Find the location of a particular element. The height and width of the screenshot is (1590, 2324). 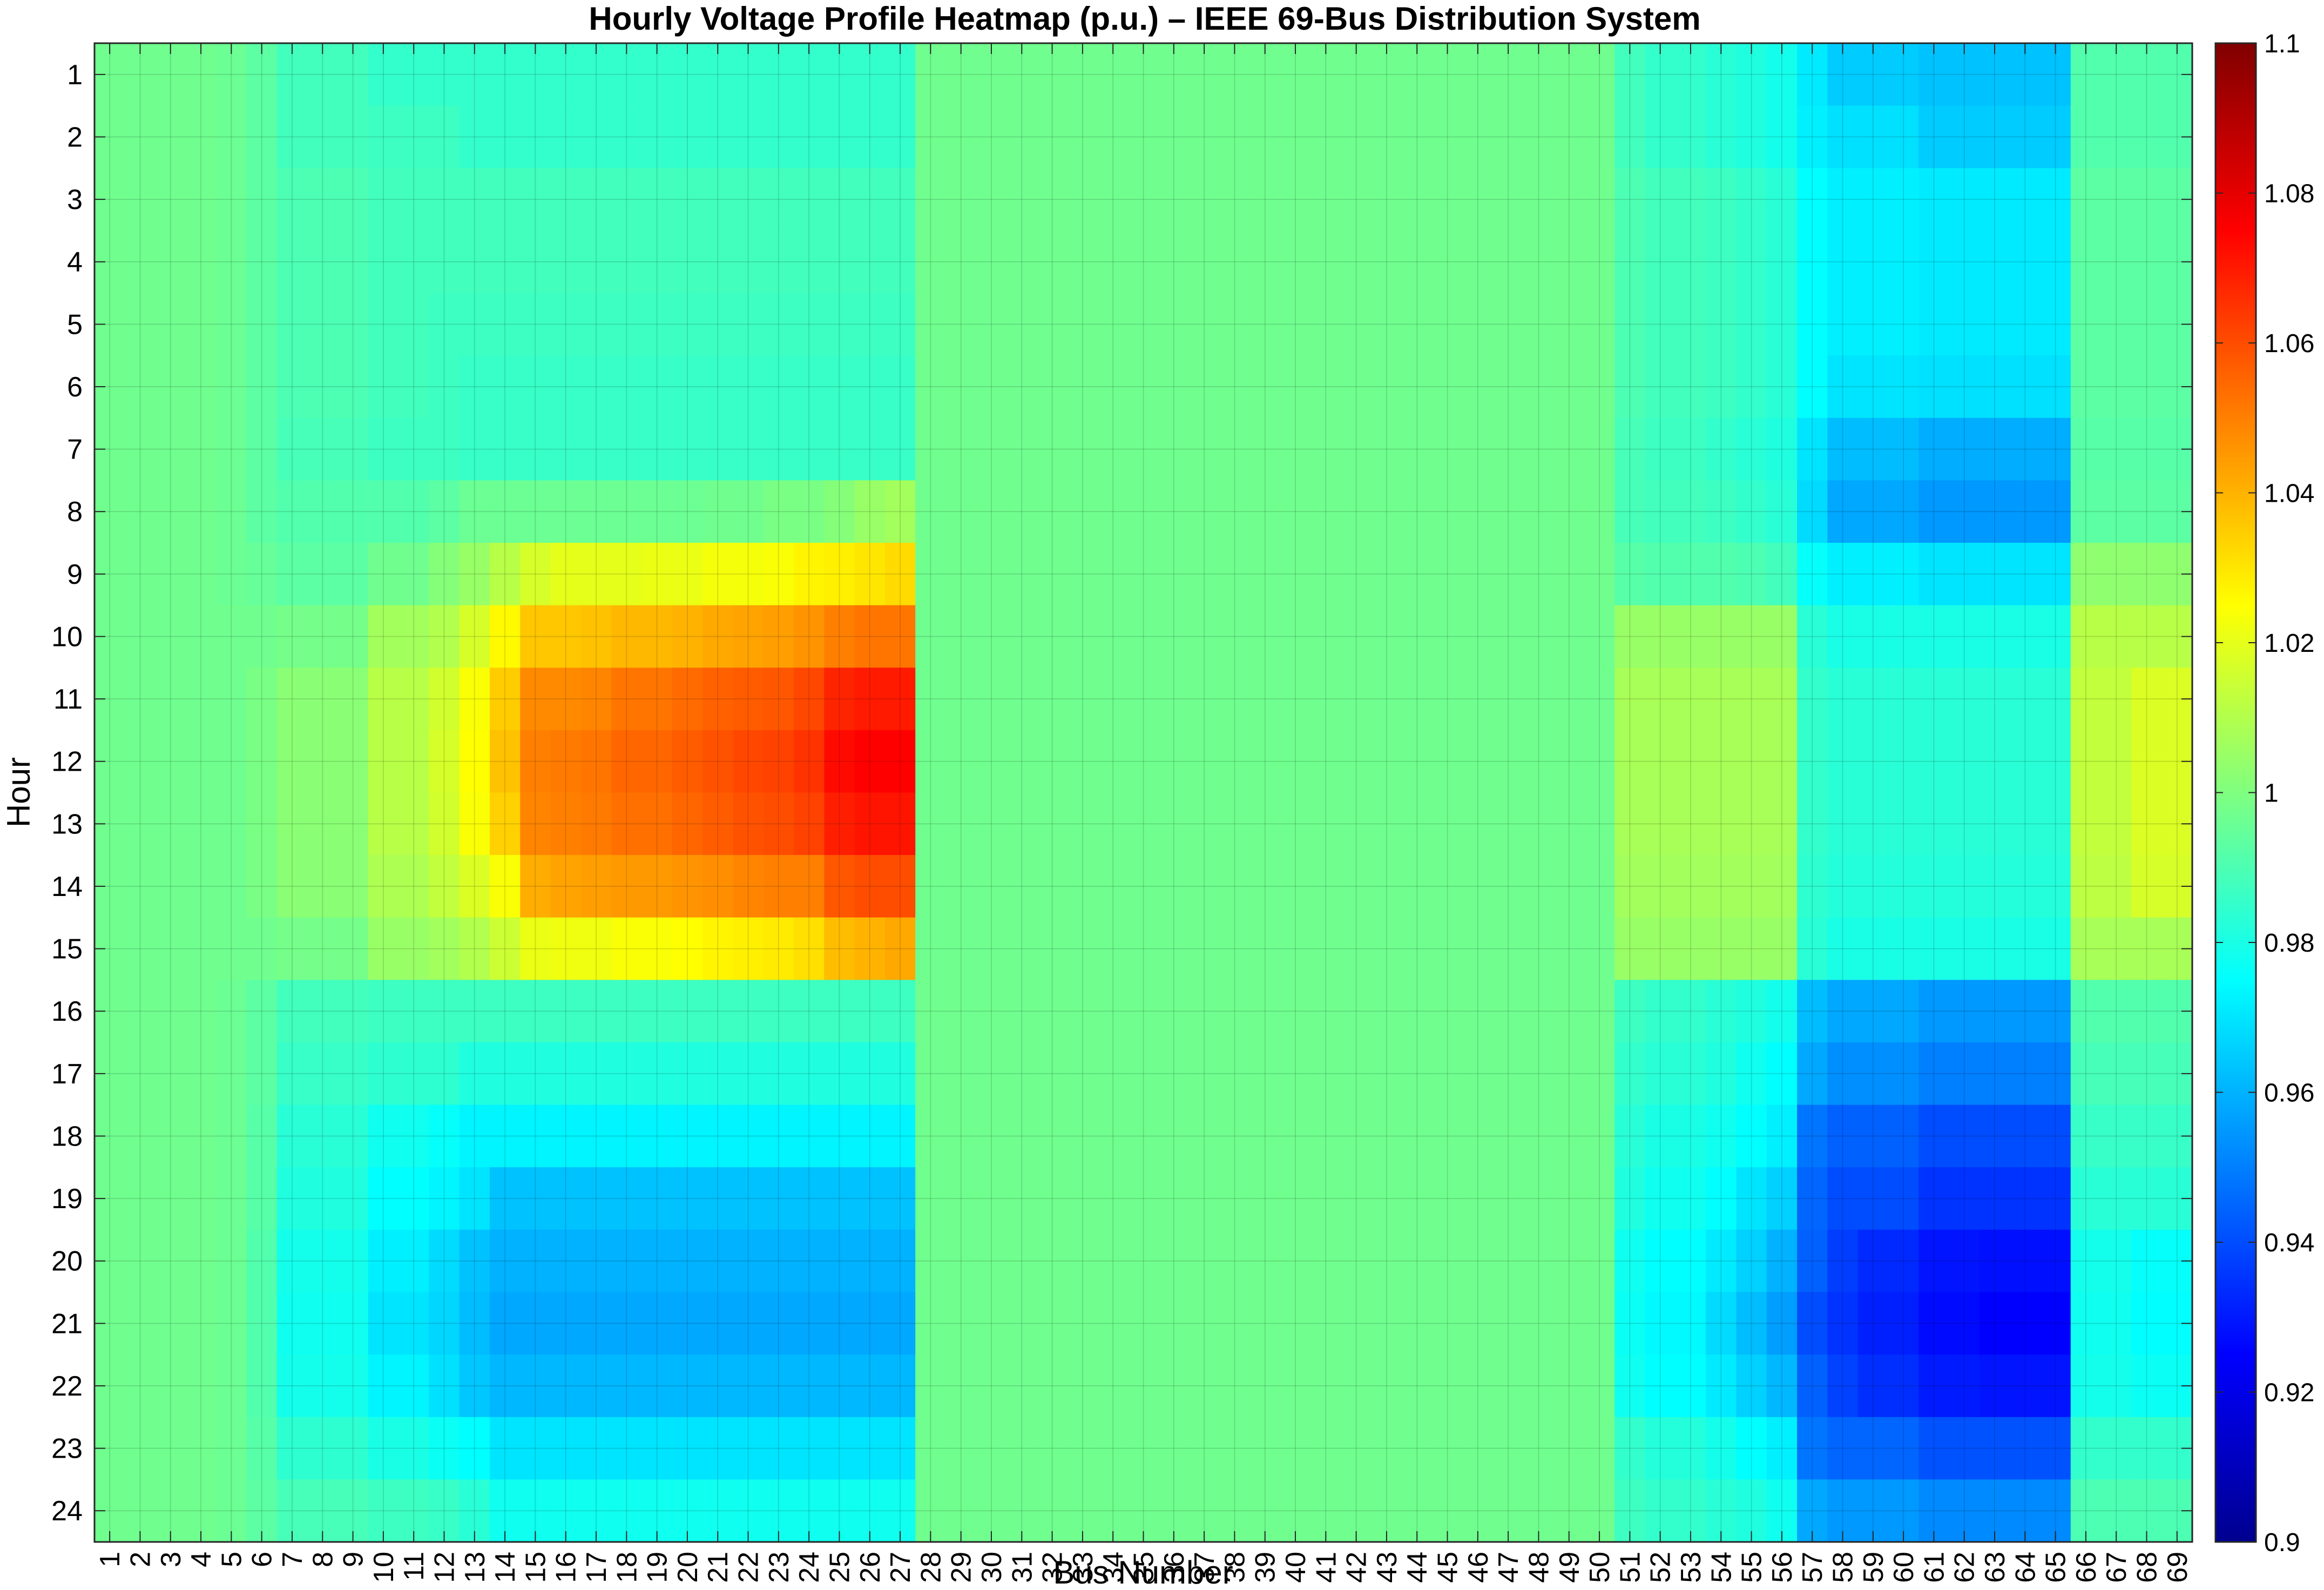

x-tick-label: 68 is located at coordinates (2148, 1567).